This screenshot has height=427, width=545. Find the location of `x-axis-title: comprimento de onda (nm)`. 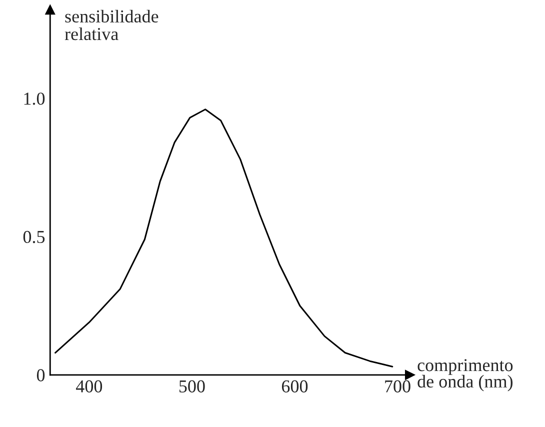

x-axis-title: comprimento de onda (nm) is located at coordinates (465, 375).